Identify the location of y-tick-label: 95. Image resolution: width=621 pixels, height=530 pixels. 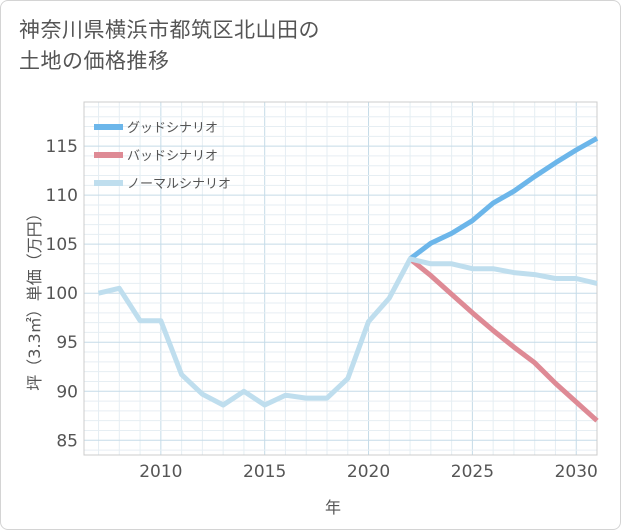
(67, 343).